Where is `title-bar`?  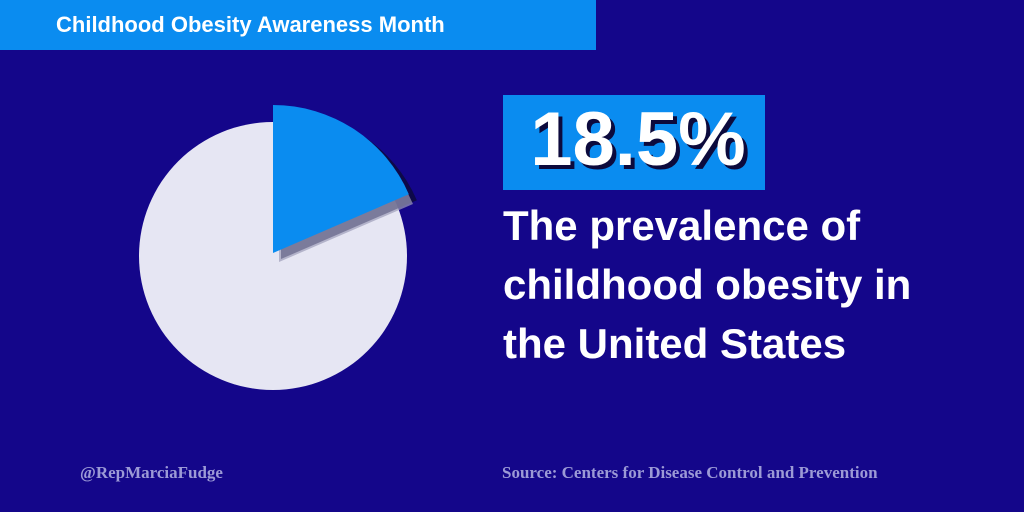 title-bar is located at coordinates (298, 25).